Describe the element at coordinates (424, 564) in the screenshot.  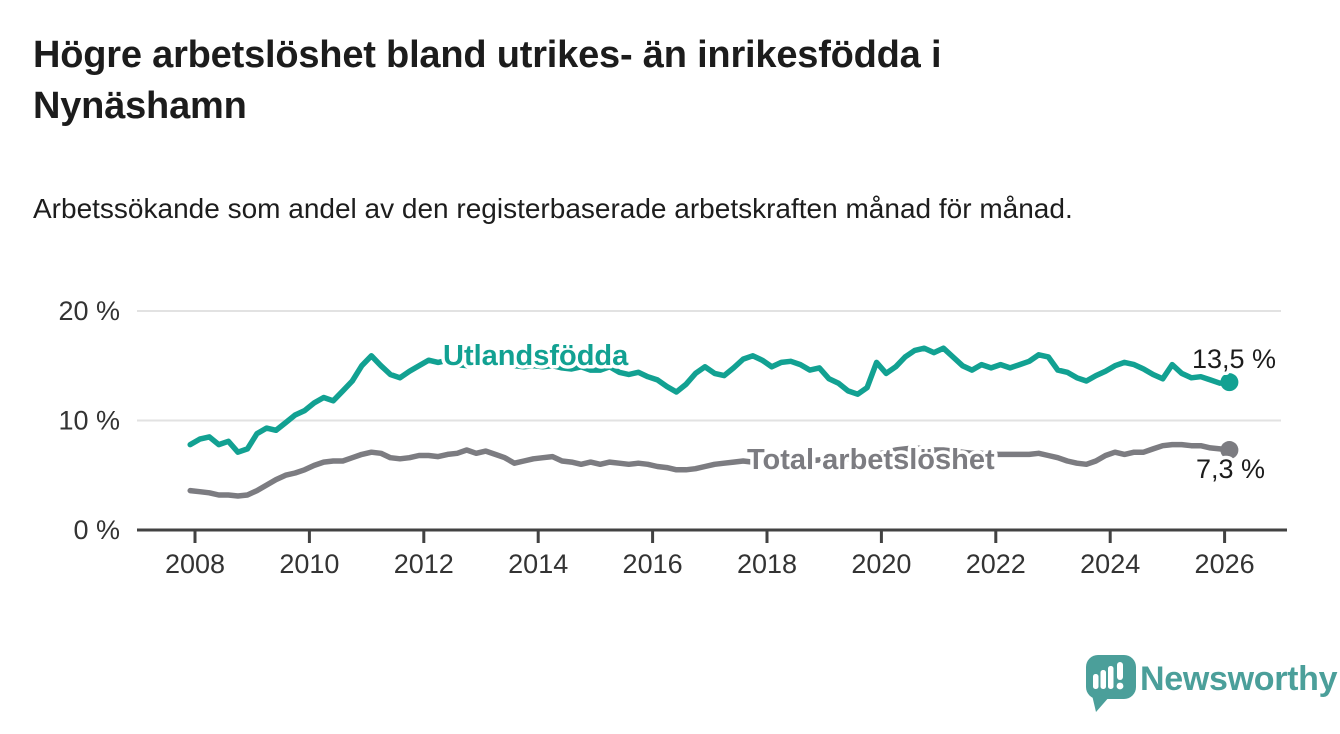
I see `x-tick-label-2012: 2012` at that location.